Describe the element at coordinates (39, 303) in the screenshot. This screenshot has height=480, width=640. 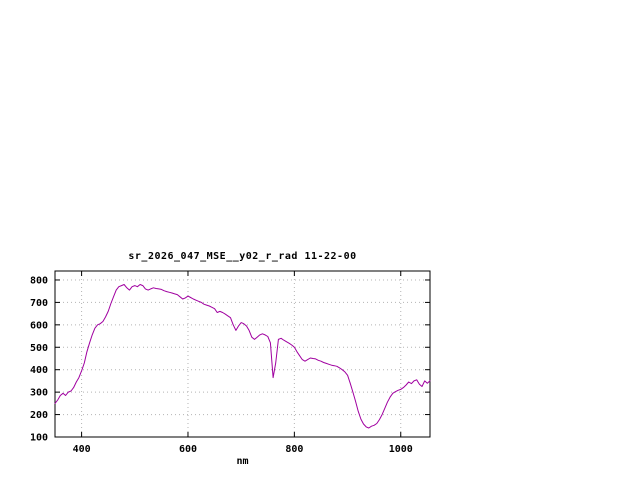
I see `y-tick-label: 700` at that location.